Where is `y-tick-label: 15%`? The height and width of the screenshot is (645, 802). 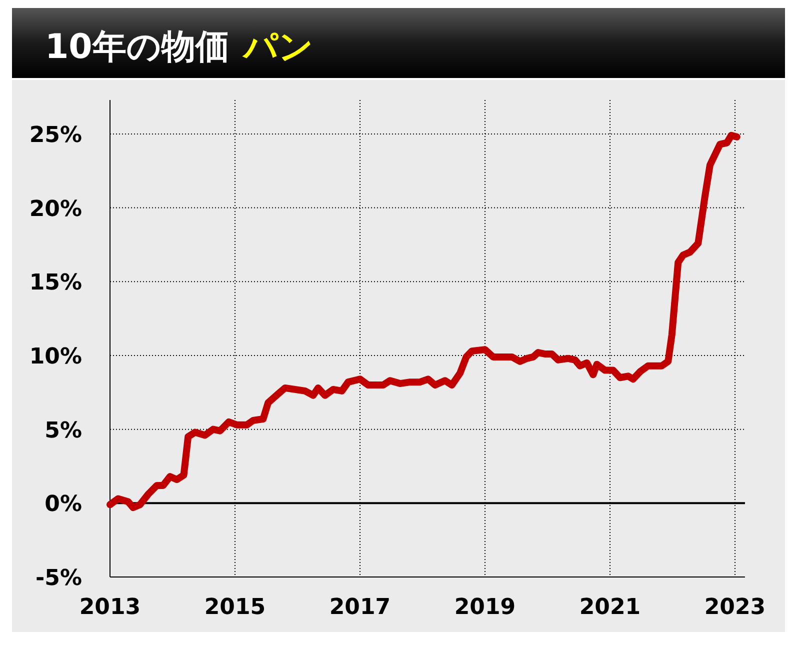 y-tick-label: 15% is located at coordinates (55, 283).